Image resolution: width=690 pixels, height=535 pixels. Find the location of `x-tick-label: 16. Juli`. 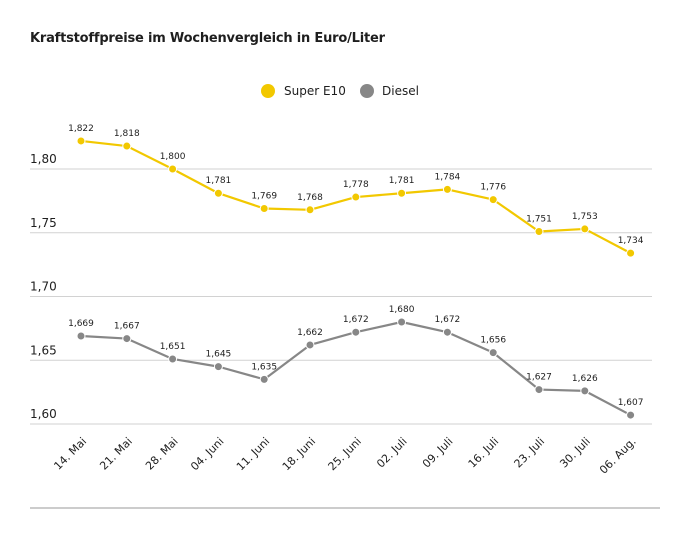

x-tick-label: 16. Juli is located at coordinates (484, 453).